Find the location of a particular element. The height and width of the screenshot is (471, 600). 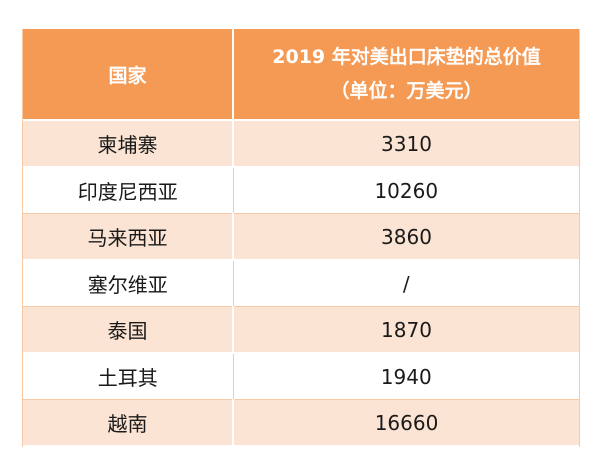

table-row: 越南 16660 is located at coordinates (301, 423).